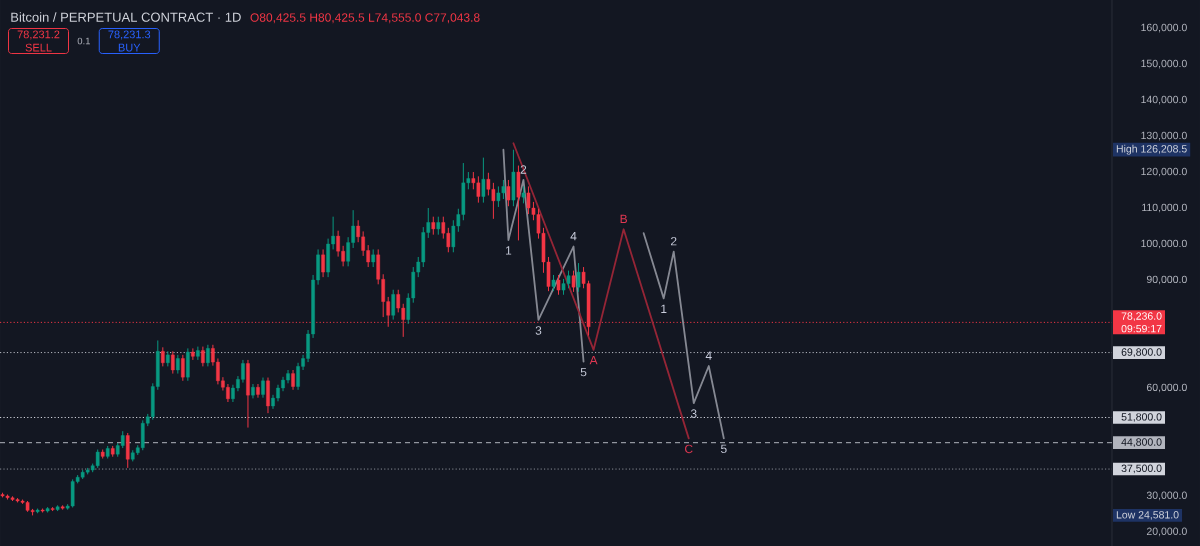 The image size is (1200, 546). Describe the element at coordinates (624, 218) in the screenshot. I see `annotation: B` at that location.